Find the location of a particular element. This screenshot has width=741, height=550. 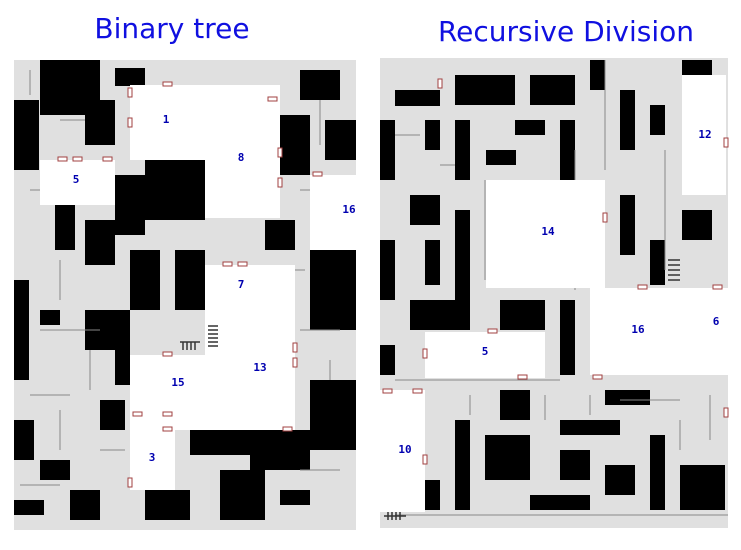

right-title: Recursive Division is located at coordinates (566, 31).